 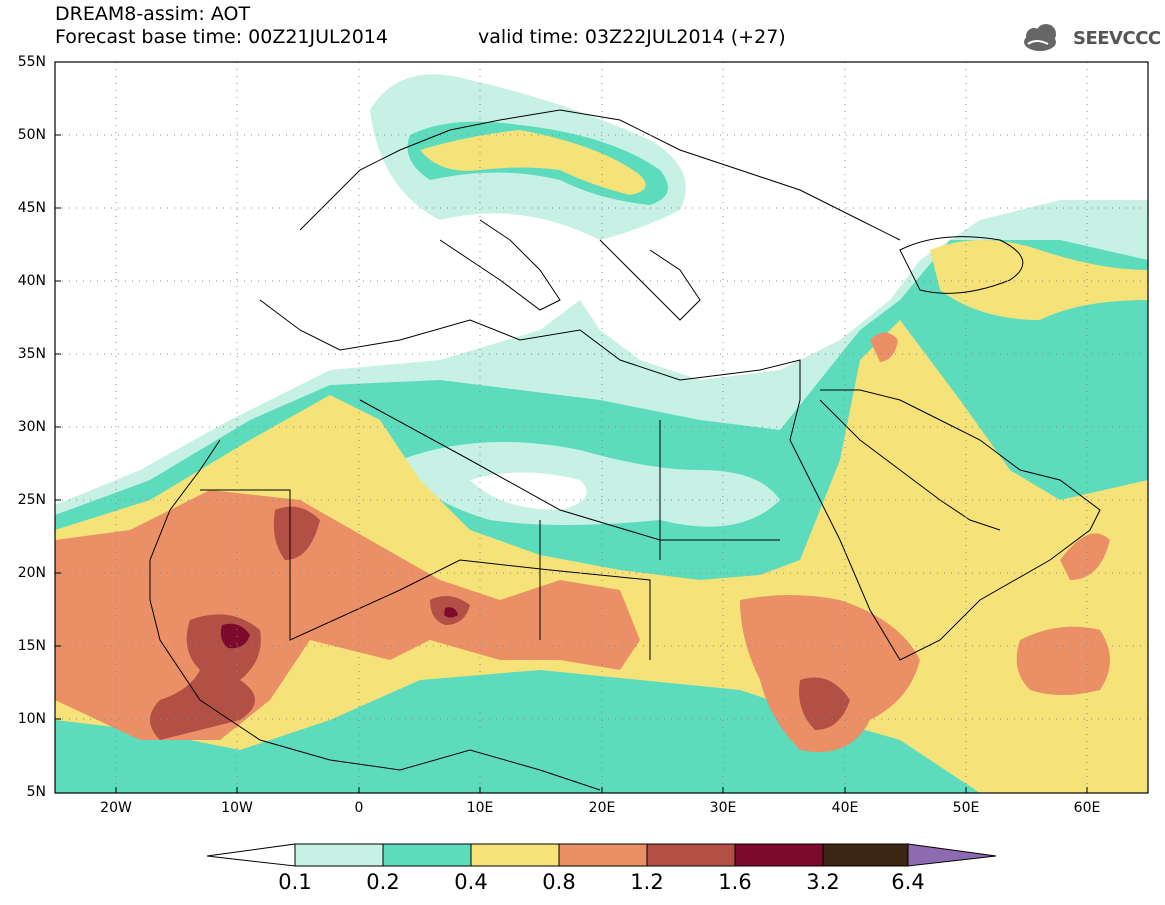 I want to click on colorbar-label: 0.8, so click(x=559, y=882).